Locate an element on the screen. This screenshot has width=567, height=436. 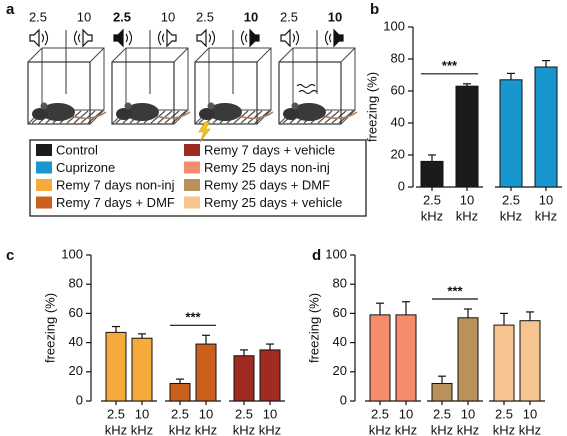
legend-label: Remy 7 days non-inj is located at coordinates (115, 184).